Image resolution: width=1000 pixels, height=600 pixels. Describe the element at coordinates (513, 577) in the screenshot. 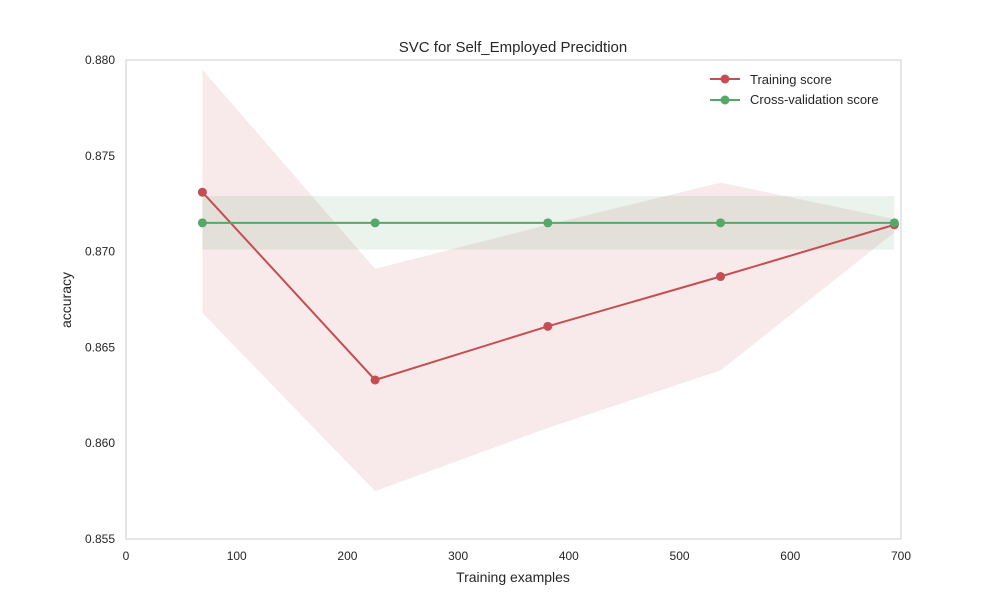

I see `x-axis-label: Training examples` at that location.